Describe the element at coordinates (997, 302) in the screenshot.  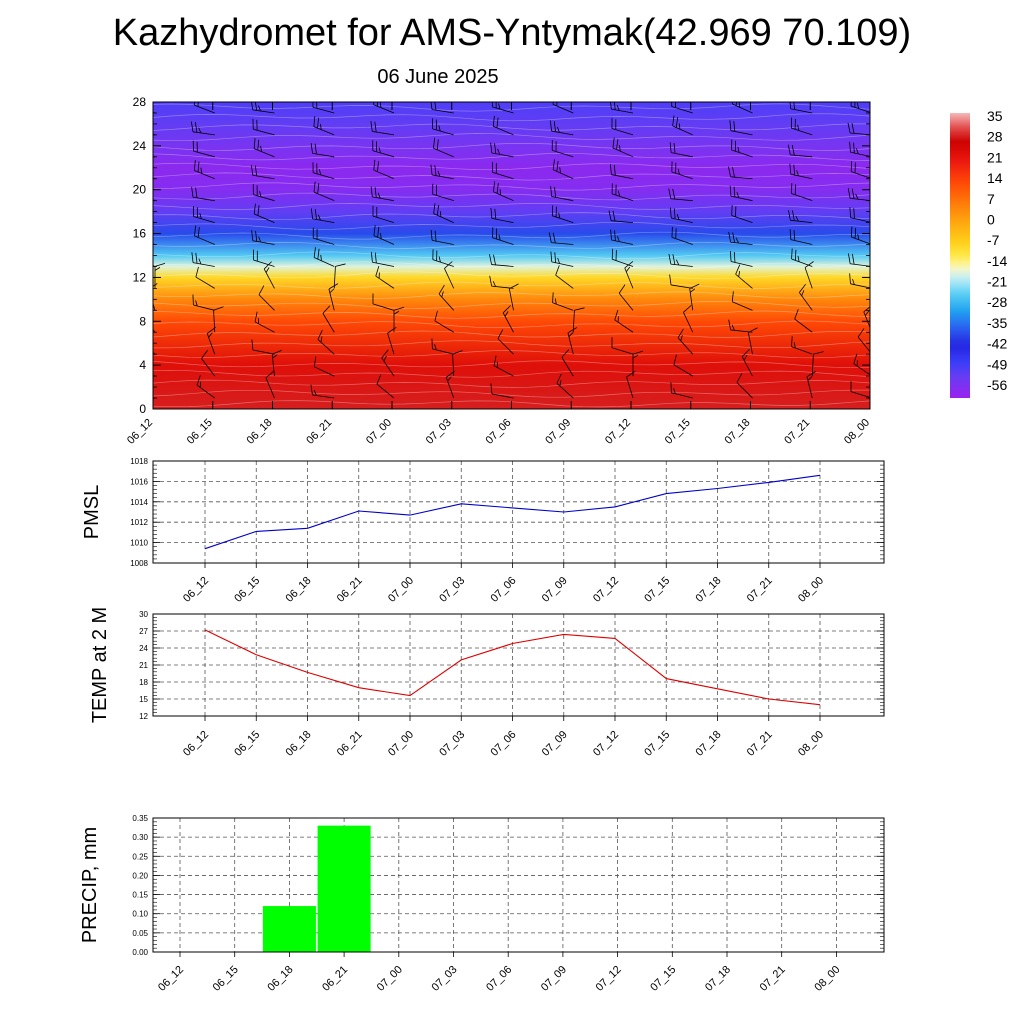
I see `colorbar-label: -28` at that location.